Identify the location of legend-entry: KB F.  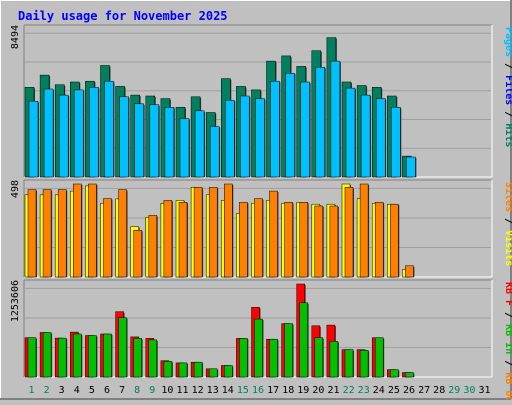
(507, 294).